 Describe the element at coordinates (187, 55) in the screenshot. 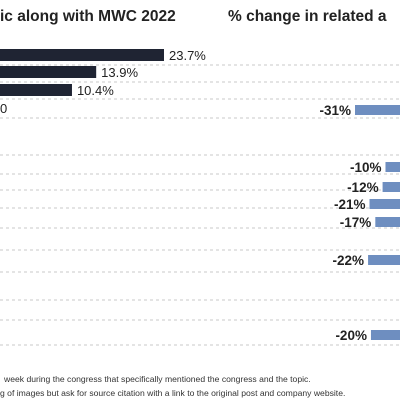

I see `left-bar-value-label: 23.7%` at that location.